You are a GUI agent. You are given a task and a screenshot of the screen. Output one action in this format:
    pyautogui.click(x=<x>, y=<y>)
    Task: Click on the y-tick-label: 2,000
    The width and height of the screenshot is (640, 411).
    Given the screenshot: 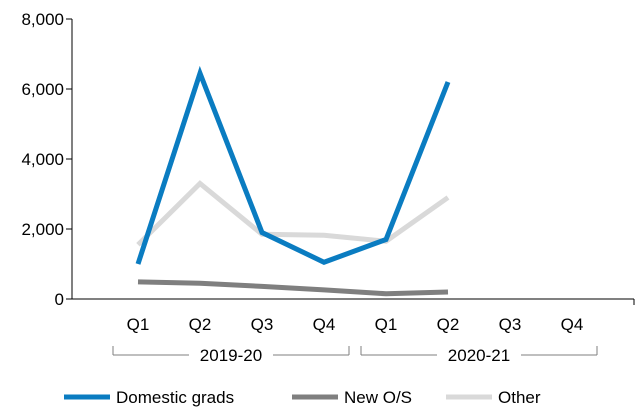 What is the action you would take?
    pyautogui.click(x=42, y=229)
    